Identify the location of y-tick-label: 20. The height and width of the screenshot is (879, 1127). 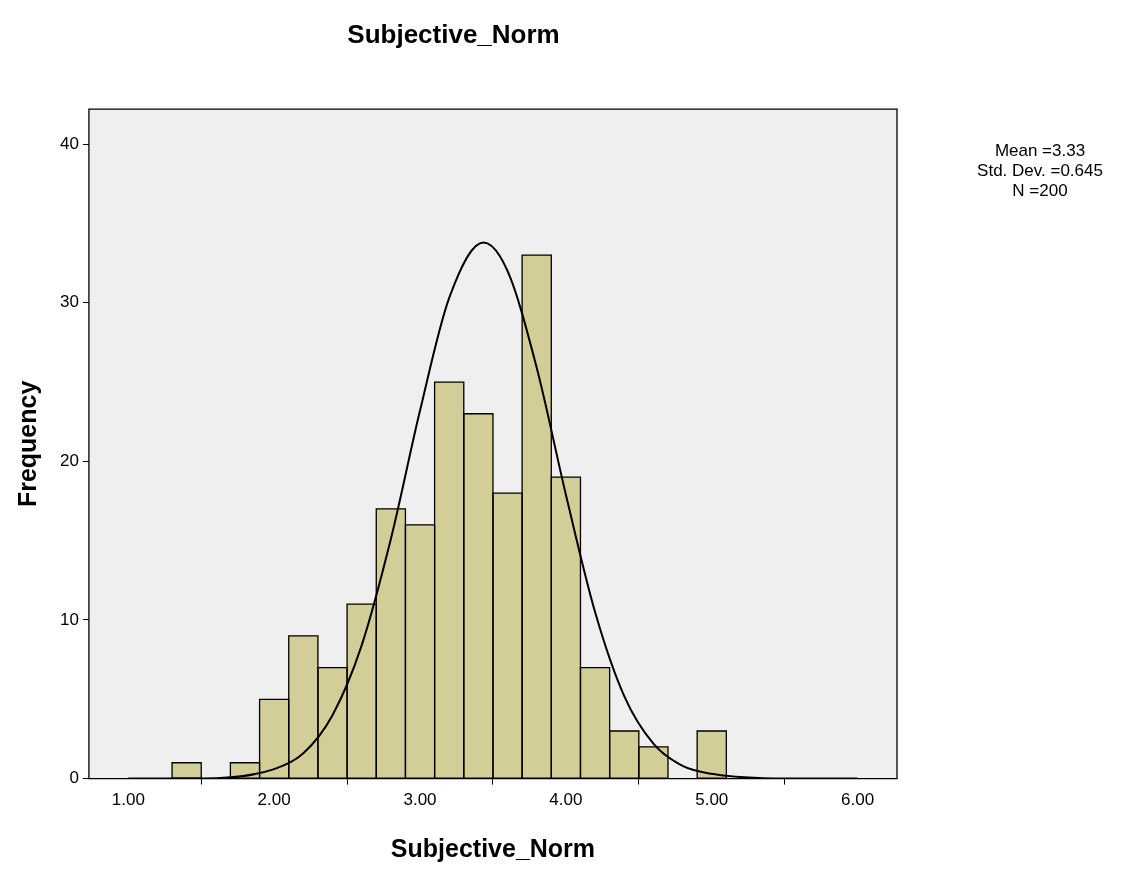
(69, 461).